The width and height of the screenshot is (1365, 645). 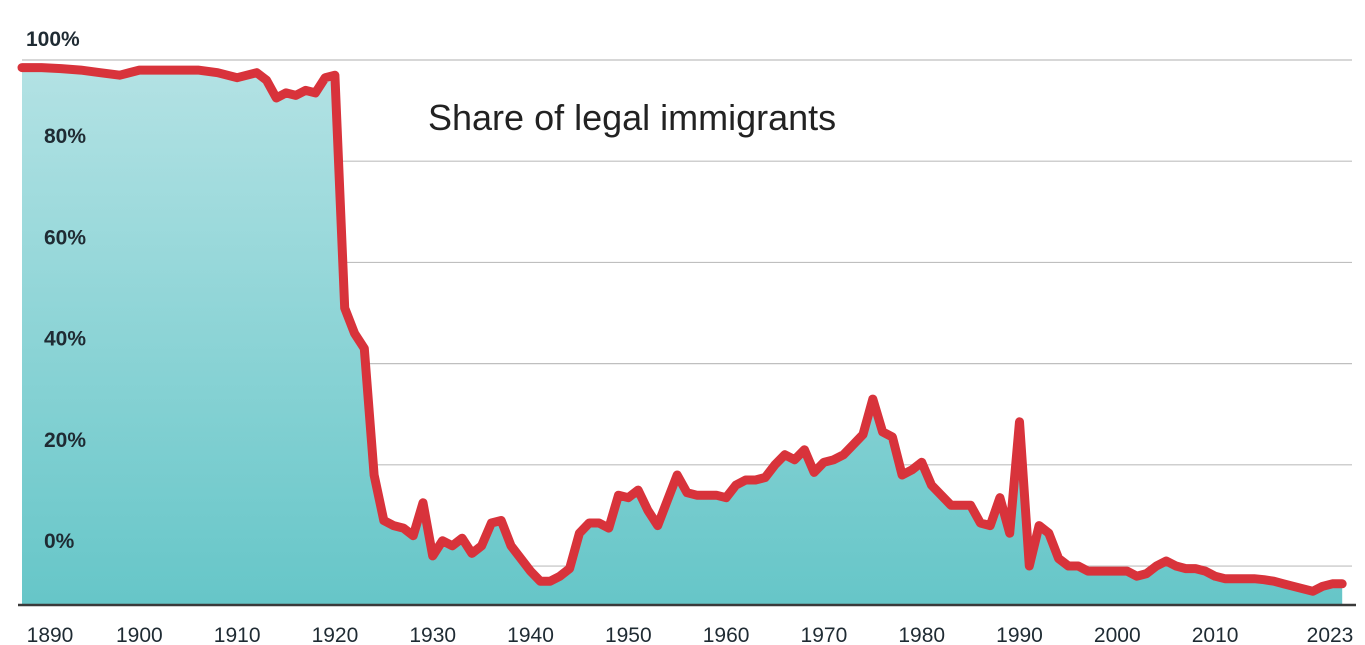 I want to click on x-tick-label: 2010, so click(x=1215, y=634).